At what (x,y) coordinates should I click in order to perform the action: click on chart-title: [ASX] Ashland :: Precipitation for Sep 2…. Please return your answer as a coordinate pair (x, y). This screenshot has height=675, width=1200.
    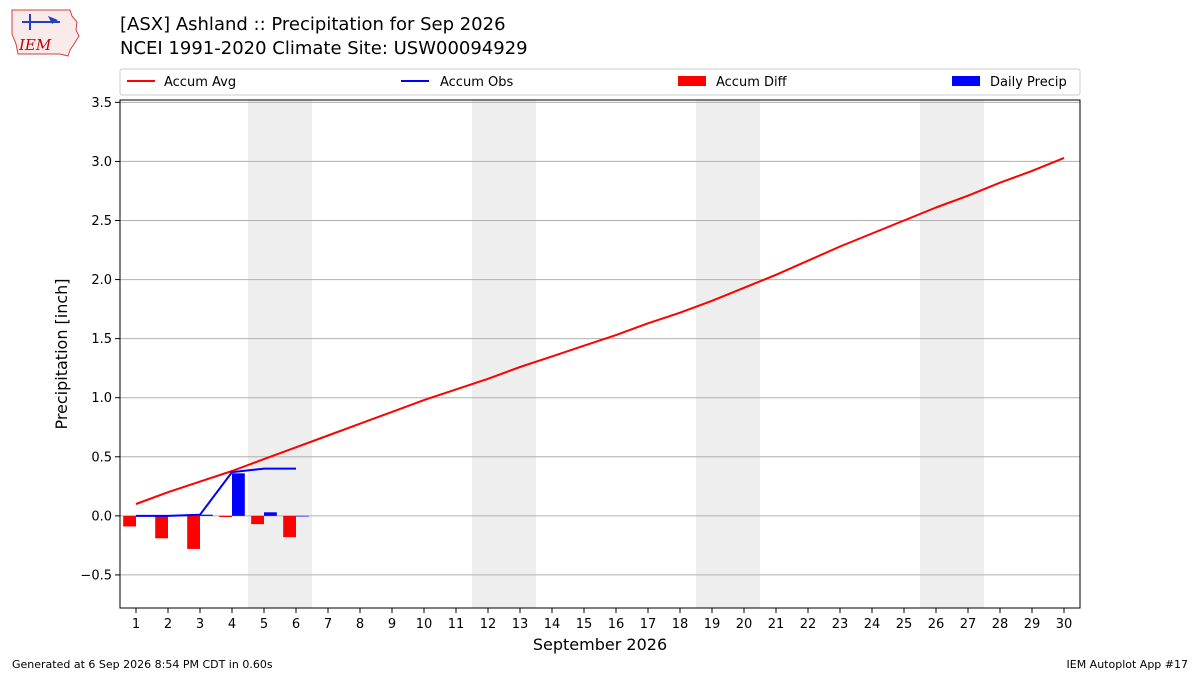
    Looking at the image, I should click on (313, 24).